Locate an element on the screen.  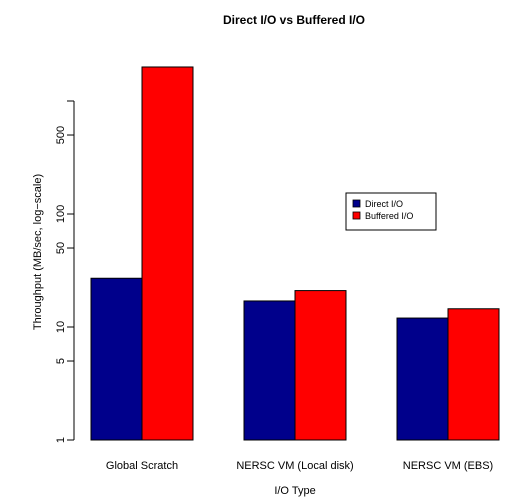
legend: Direct I/O Buffered I/O is located at coordinates (391, 211).